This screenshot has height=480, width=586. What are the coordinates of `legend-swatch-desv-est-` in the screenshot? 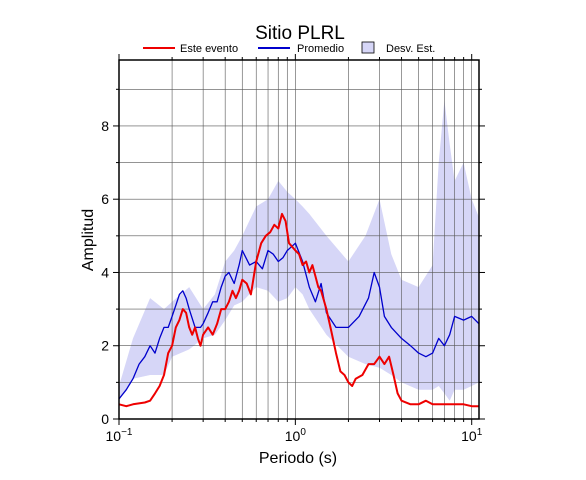 It's located at (368, 47).